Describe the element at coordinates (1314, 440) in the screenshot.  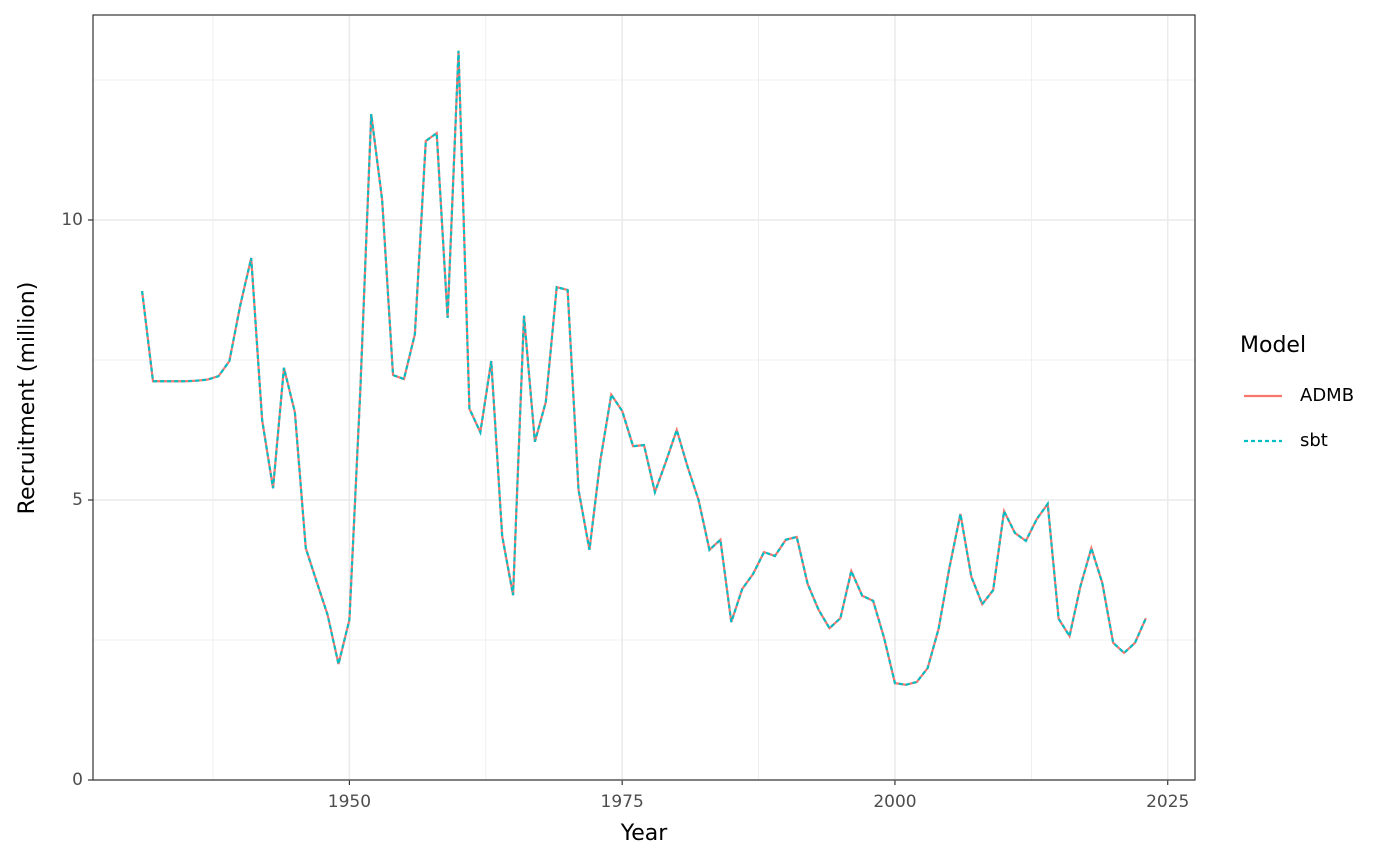
I see `legend-label: sbt` at that location.